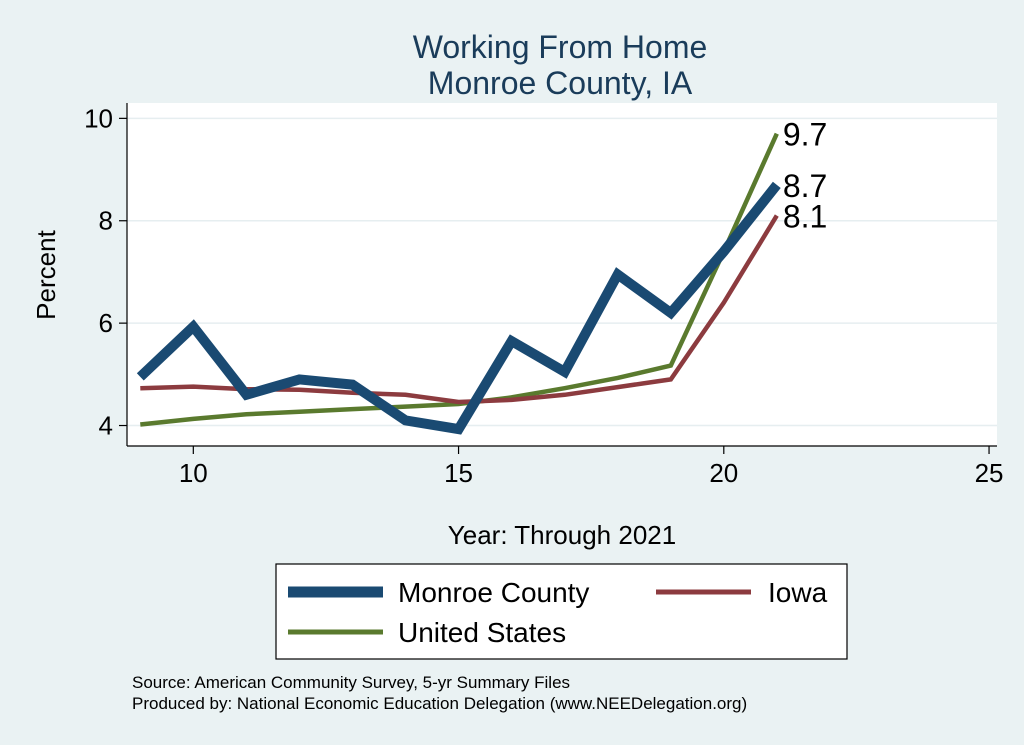  I want to click on y-tick-label: 6, so click(106, 323).